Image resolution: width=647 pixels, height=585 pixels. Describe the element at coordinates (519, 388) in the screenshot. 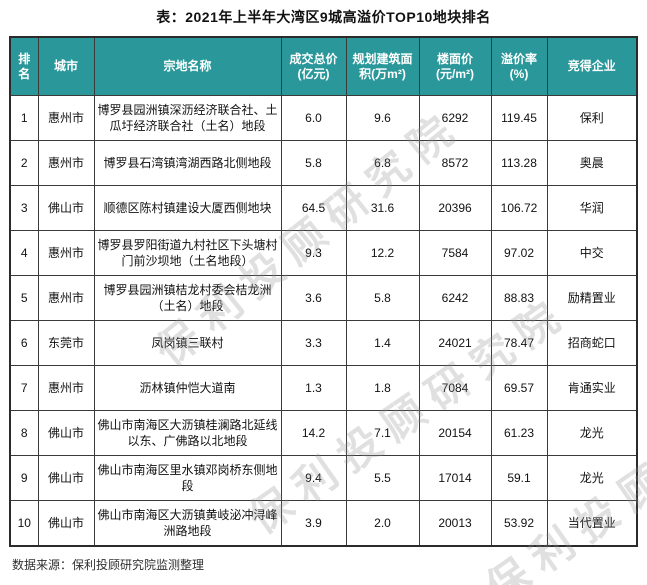

I see `cell-premium_rate: 69.57` at that location.